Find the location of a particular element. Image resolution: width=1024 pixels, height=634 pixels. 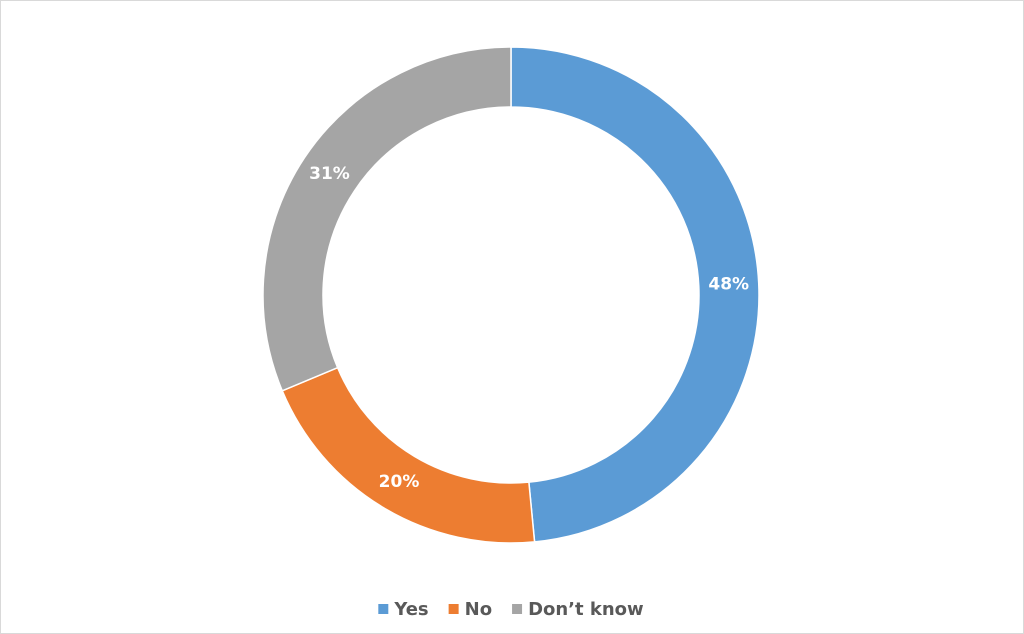

legend-label: No is located at coordinates (478, 609).